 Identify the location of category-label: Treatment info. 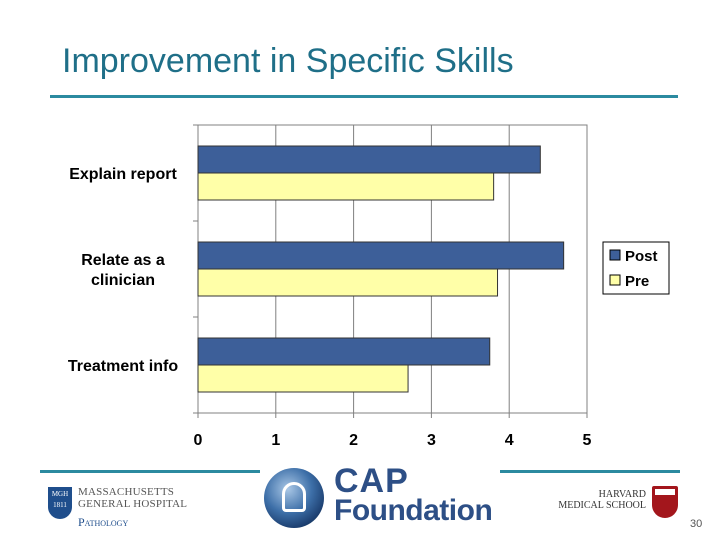
(123, 366).